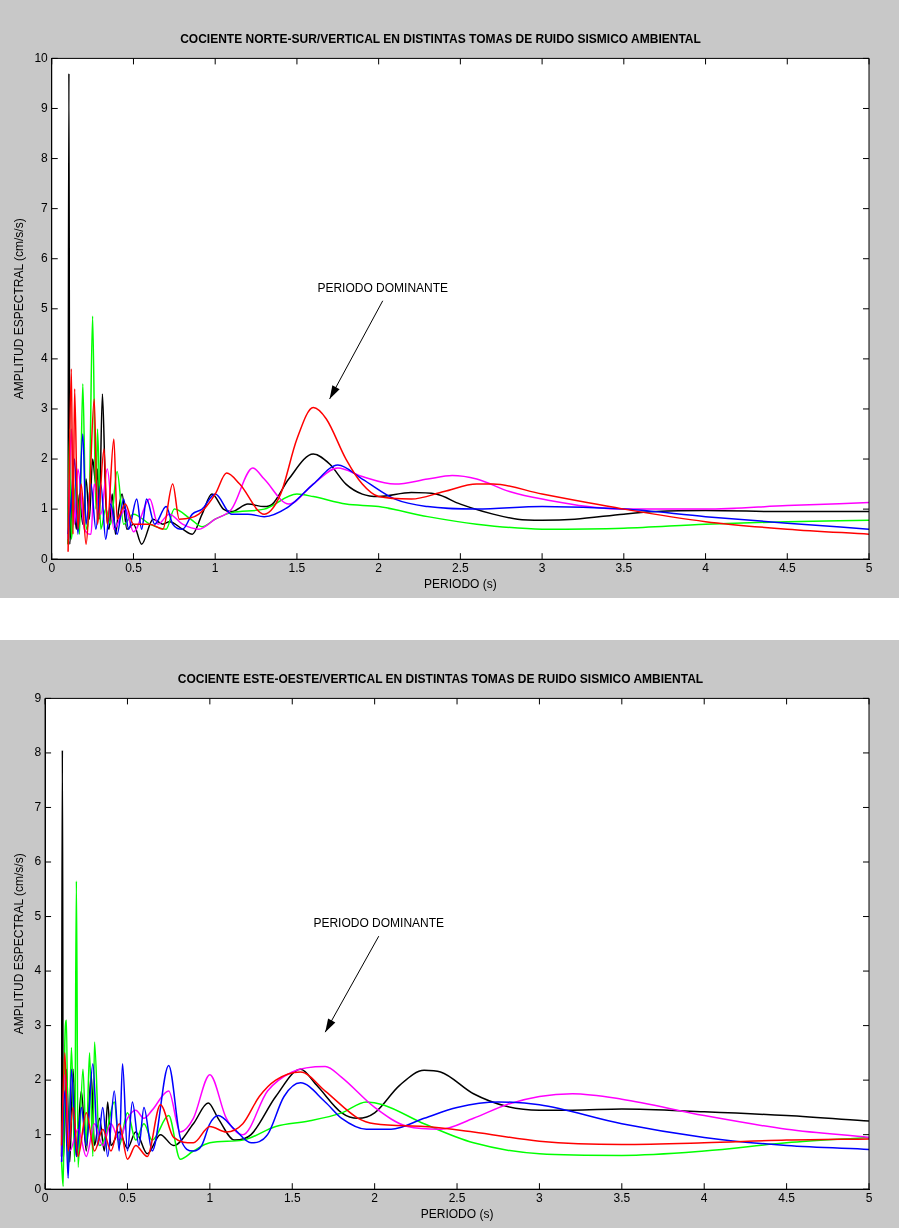  I want to click on chart-title: COCIENTE ESTE-OESTE/VERTICAL EN DISTINTAS TOMAS DE RUIDO SISMICO AMBIENTAL, so click(440, 678).